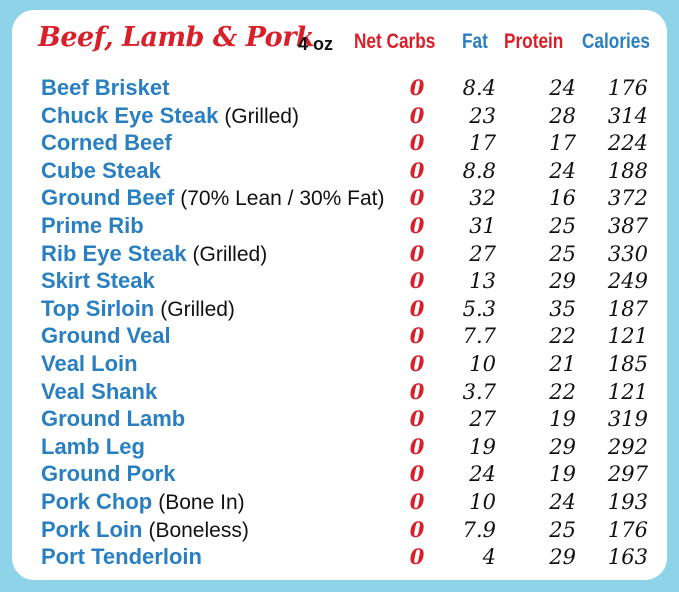 The height and width of the screenshot is (592, 679). I want to click on food-name-cell: Pork Chop (Bone In), so click(143, 502).